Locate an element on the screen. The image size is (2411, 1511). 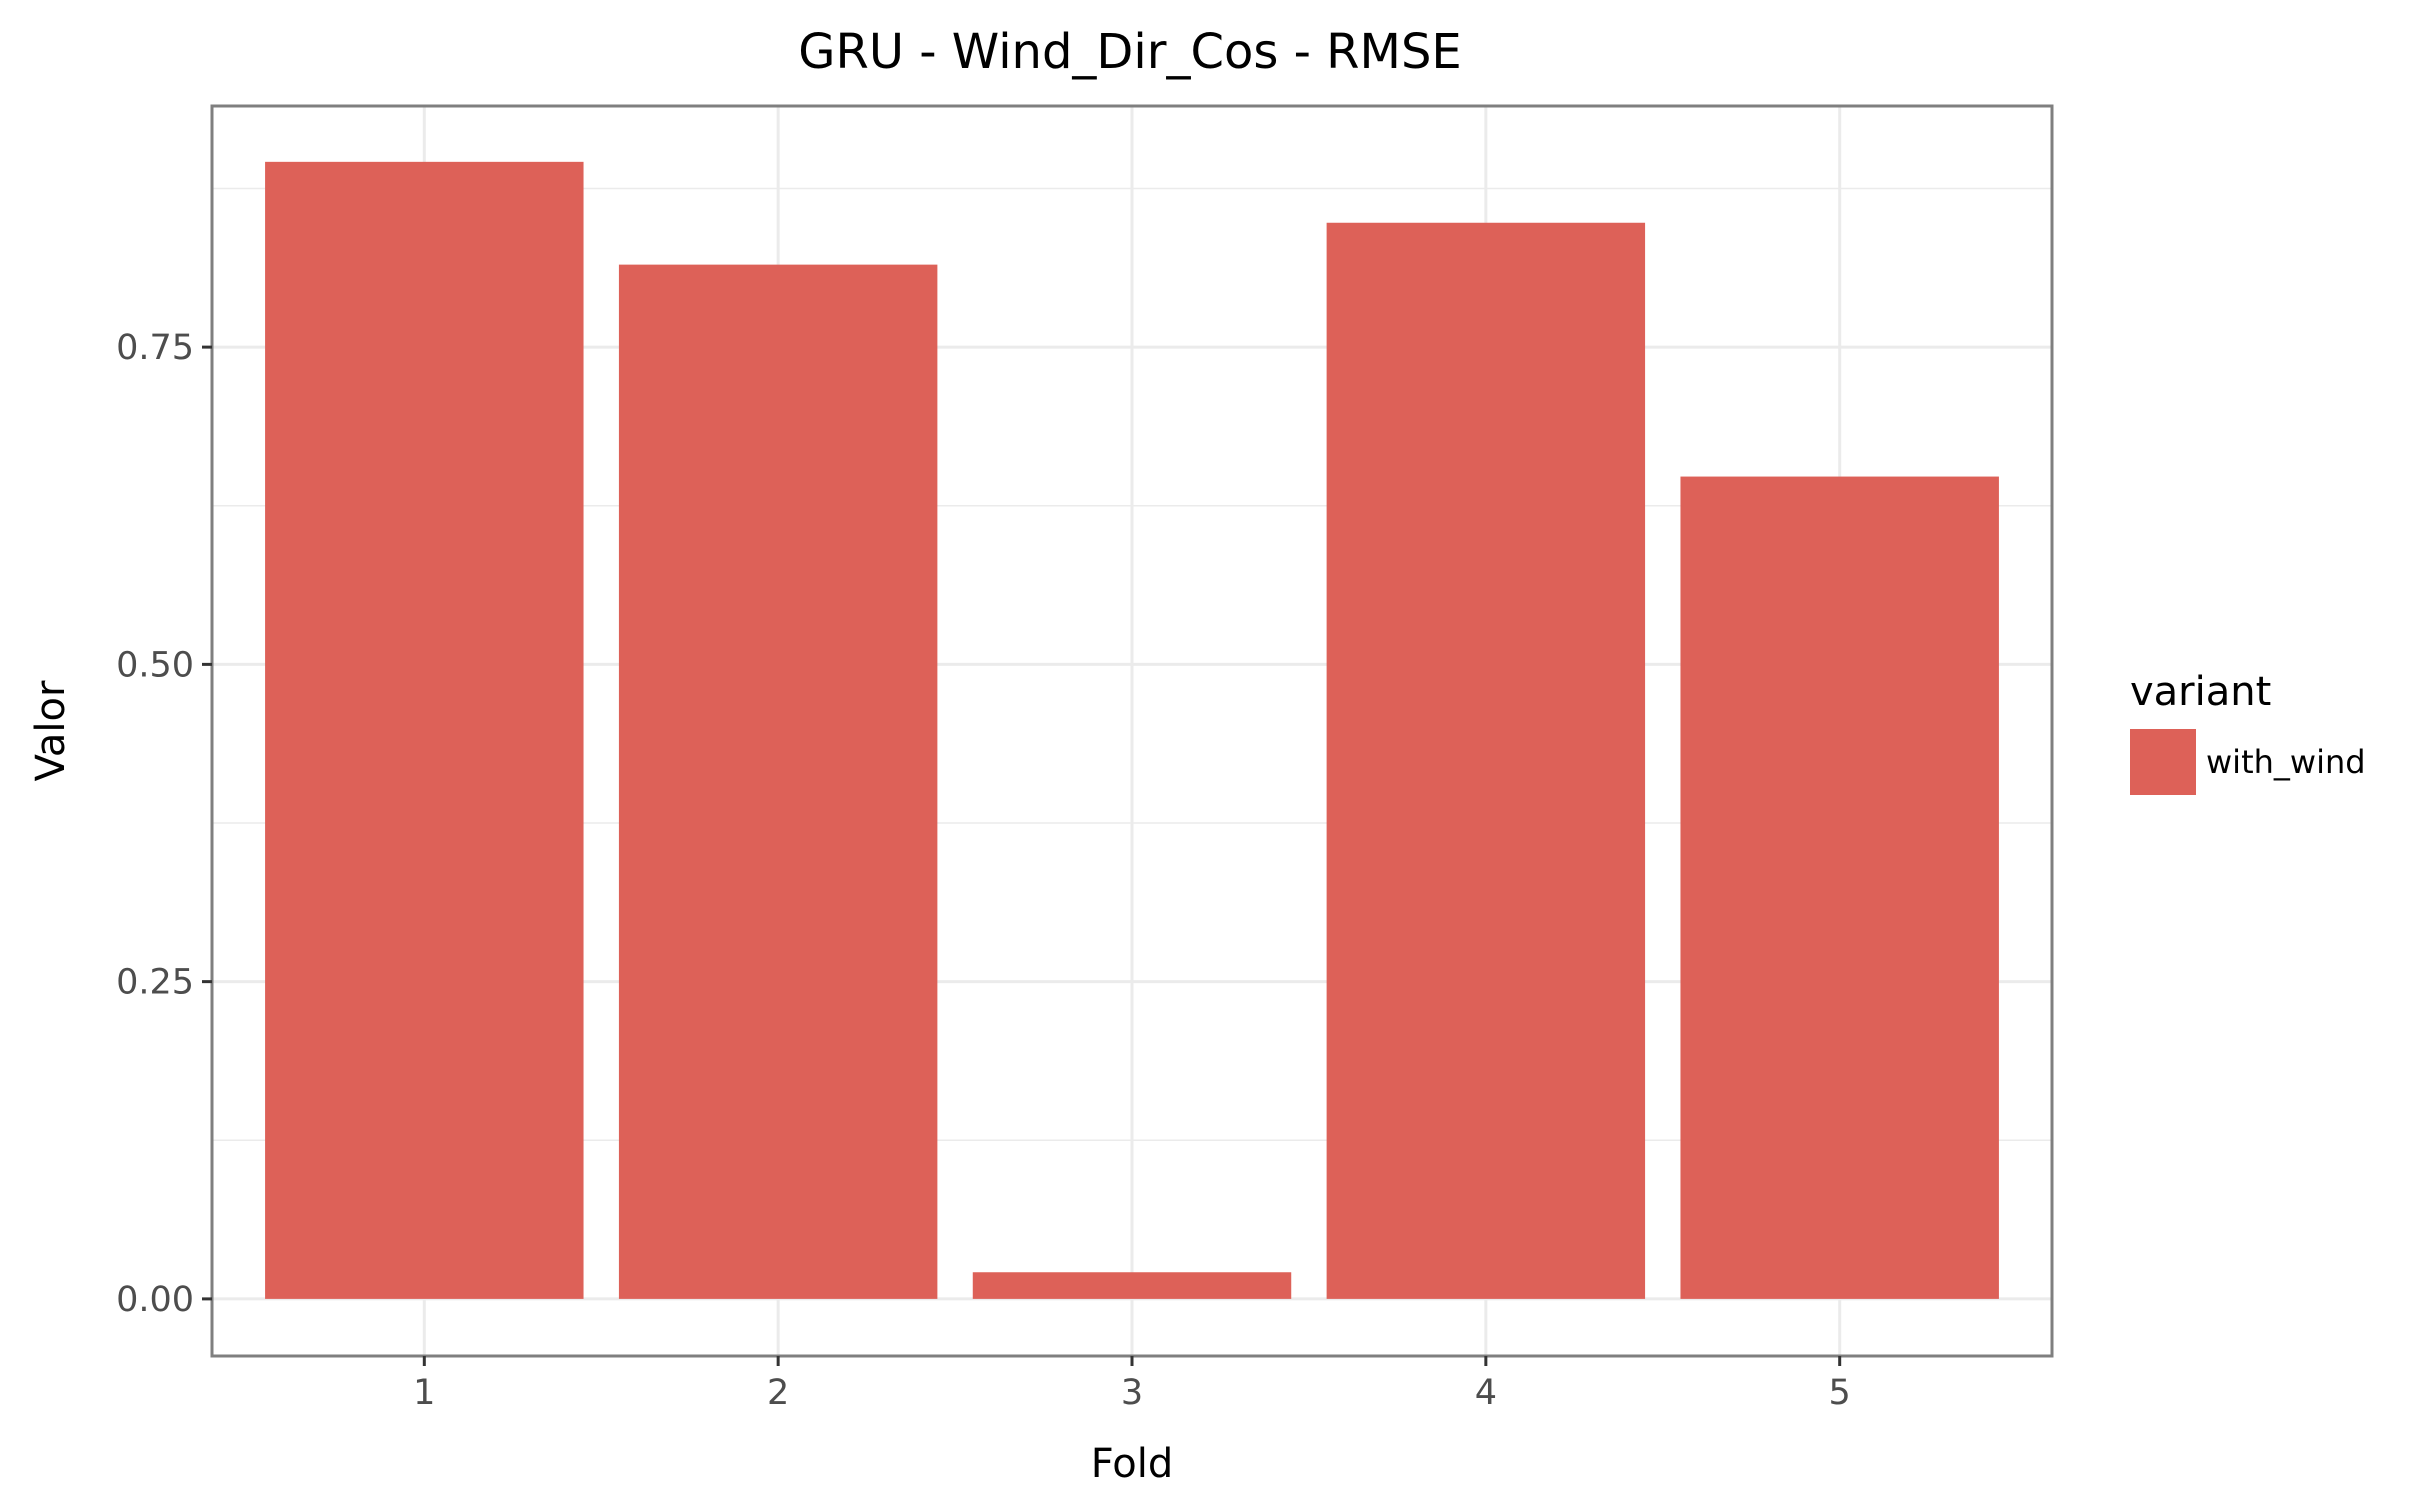
x-tick-label: 3 is located at coordinates (1132, 1393).